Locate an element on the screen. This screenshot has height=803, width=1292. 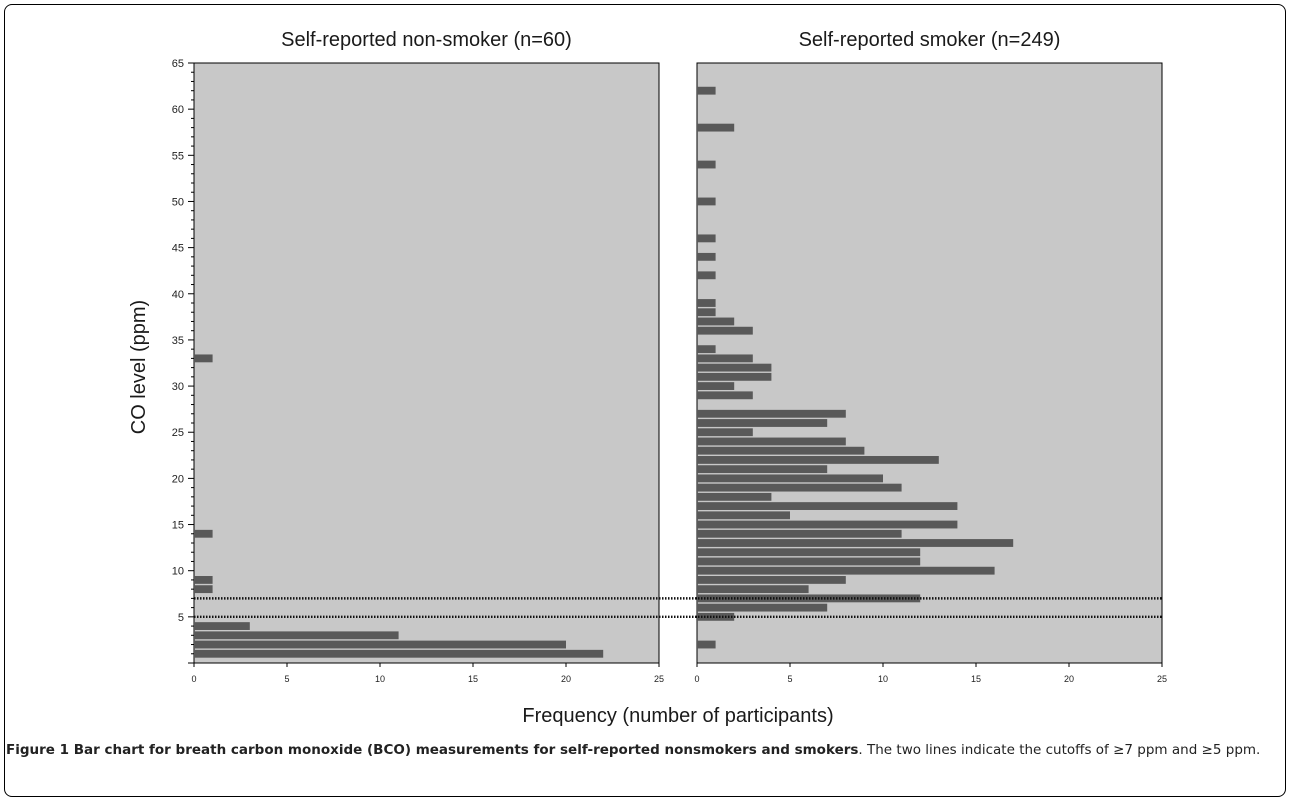
y-tick-label: 55 is located at coordinates (178, 156).